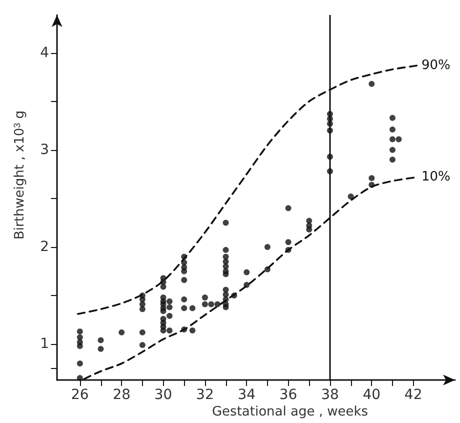 This screenshot has height=423, width=460. I want to click on x-tick-label: 26, so click(80, 395).